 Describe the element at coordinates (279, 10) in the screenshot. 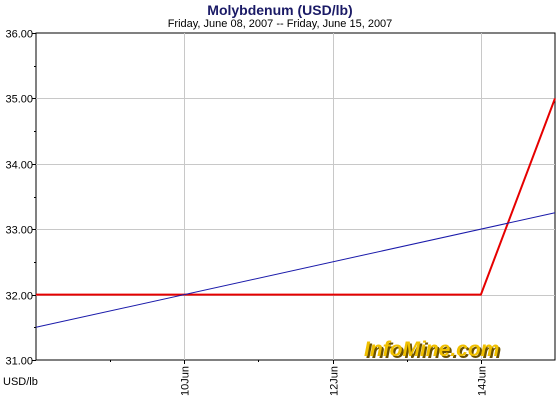

I see `chart-title: Molybdenum (USD/lb)` at that location.